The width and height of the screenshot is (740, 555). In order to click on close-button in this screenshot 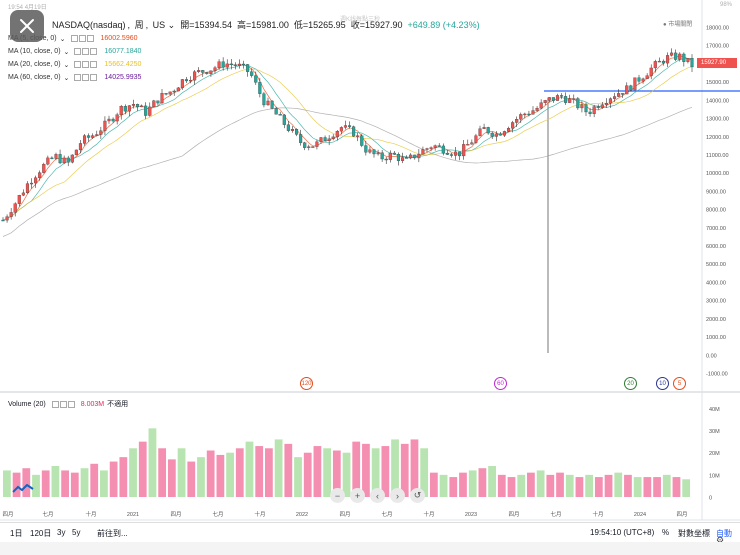, I will do `click(27, 26)`.